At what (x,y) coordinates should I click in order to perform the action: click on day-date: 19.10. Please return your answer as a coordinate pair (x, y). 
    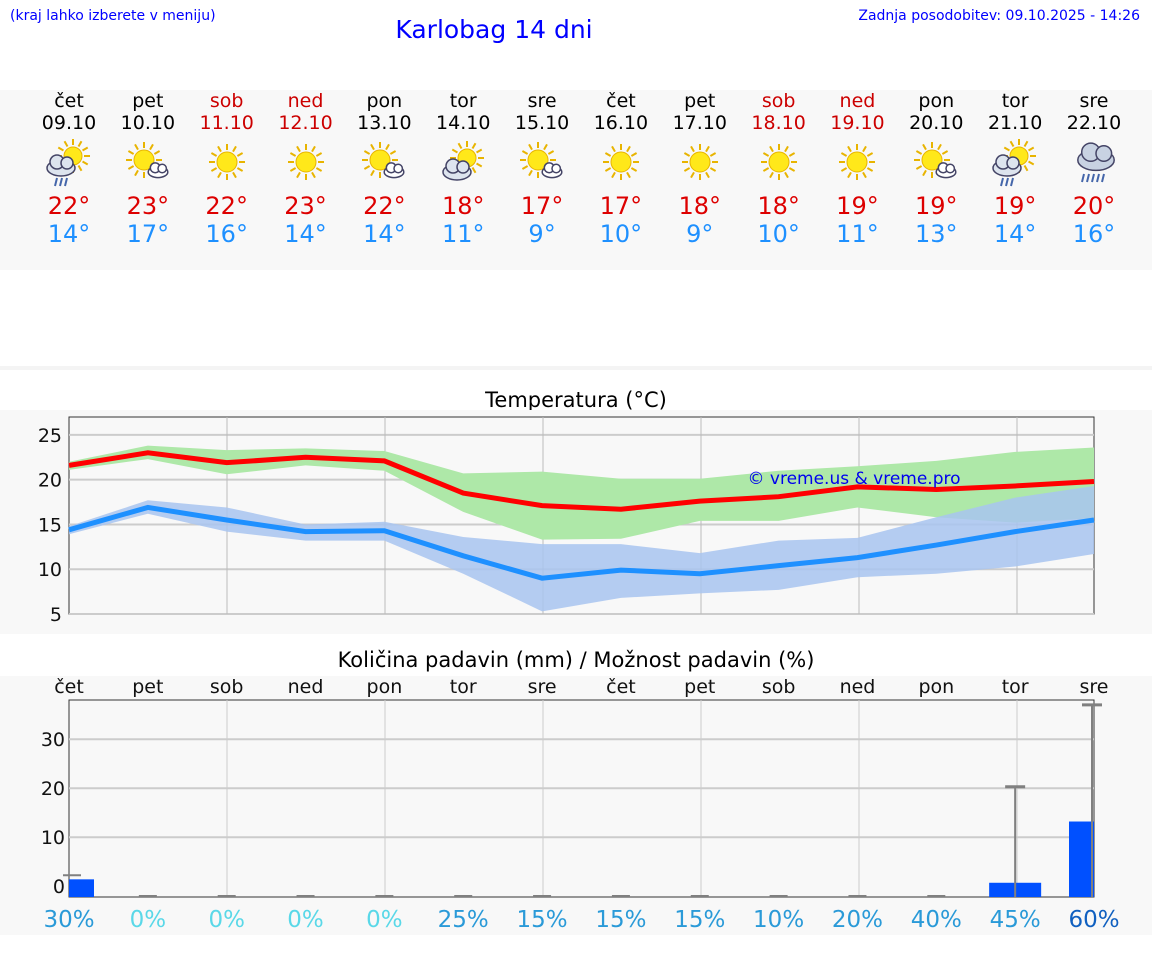
    Looking at the image, I should click on (857, 123).